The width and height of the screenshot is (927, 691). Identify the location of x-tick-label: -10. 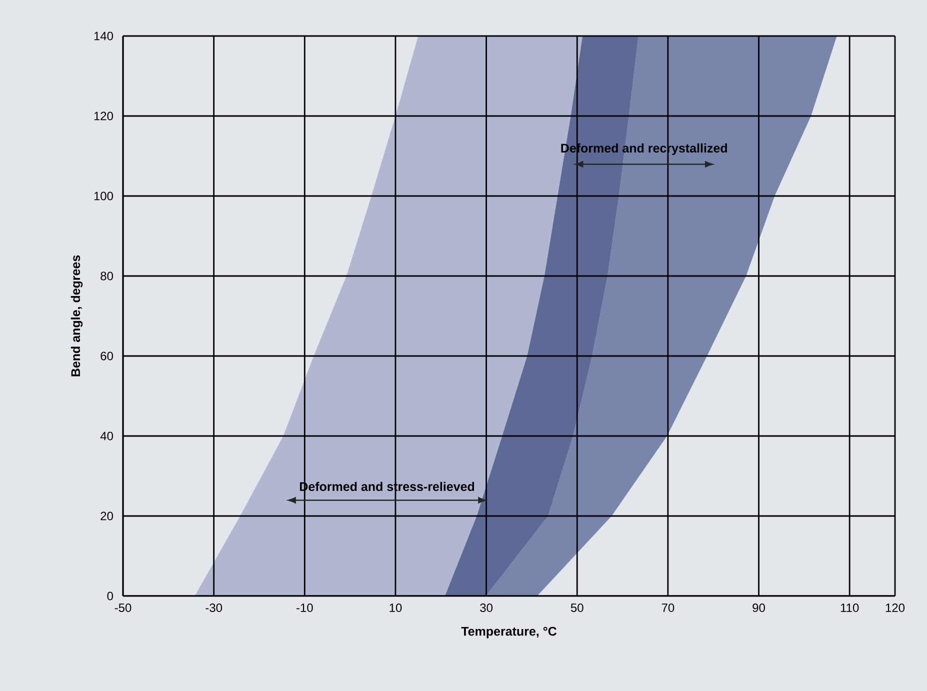
(304, 608).